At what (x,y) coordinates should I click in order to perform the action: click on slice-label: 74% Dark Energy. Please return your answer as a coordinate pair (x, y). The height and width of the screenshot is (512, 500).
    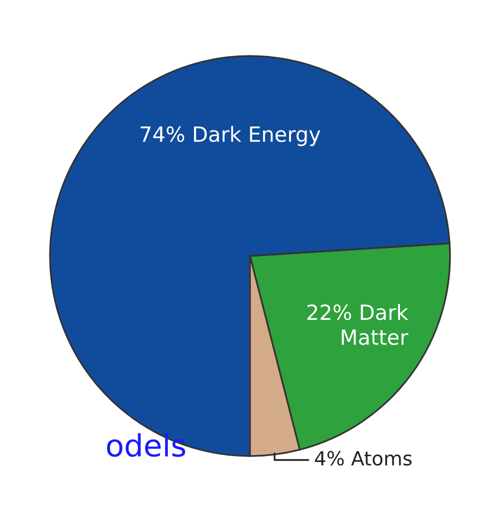
    Looking at the image, I should click on (230, 136).